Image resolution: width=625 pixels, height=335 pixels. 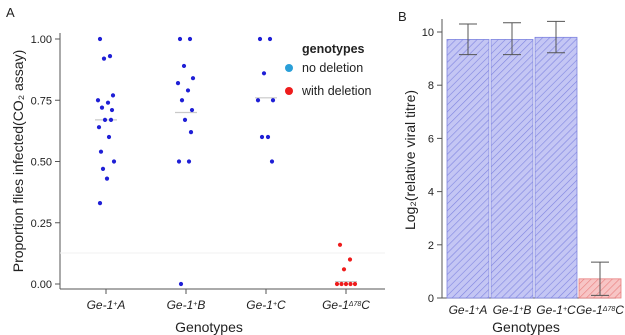 What do you see at coordinates (41, 224) in the screenshot?
I see `y-tick-label: 0.25` at bounding box center [41, 224].